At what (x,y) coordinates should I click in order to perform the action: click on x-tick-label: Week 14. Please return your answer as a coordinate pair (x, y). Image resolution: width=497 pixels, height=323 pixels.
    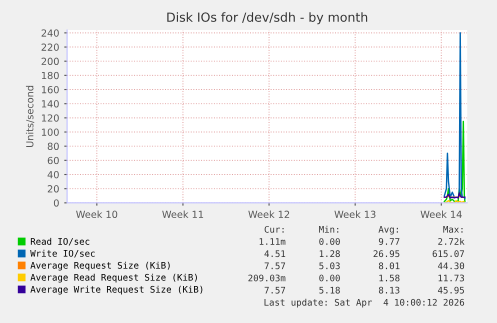
    Looking at the image, I should click on (441, 214).